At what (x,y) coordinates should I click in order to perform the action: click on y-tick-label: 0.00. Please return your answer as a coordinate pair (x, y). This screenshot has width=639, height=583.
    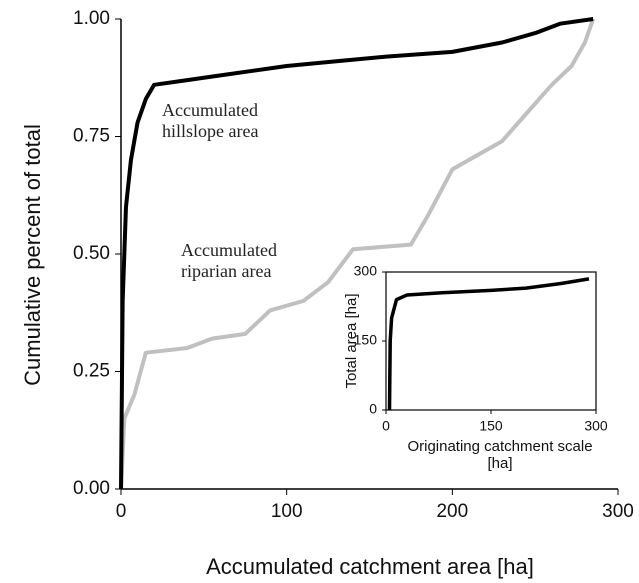
    Looking at the image, I should click on (91, 488).